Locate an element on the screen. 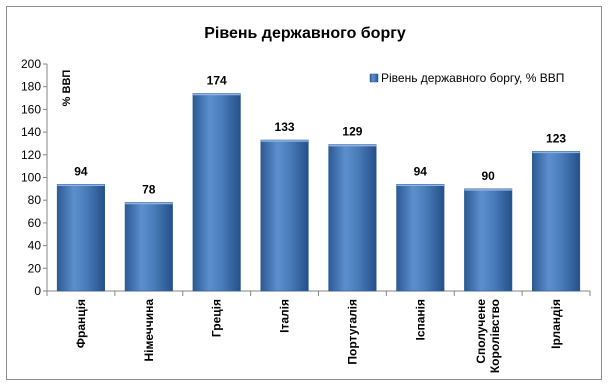 The width and height of the screenshot is (610, 387). data-label: 174 is located at coordinates (217, 81).